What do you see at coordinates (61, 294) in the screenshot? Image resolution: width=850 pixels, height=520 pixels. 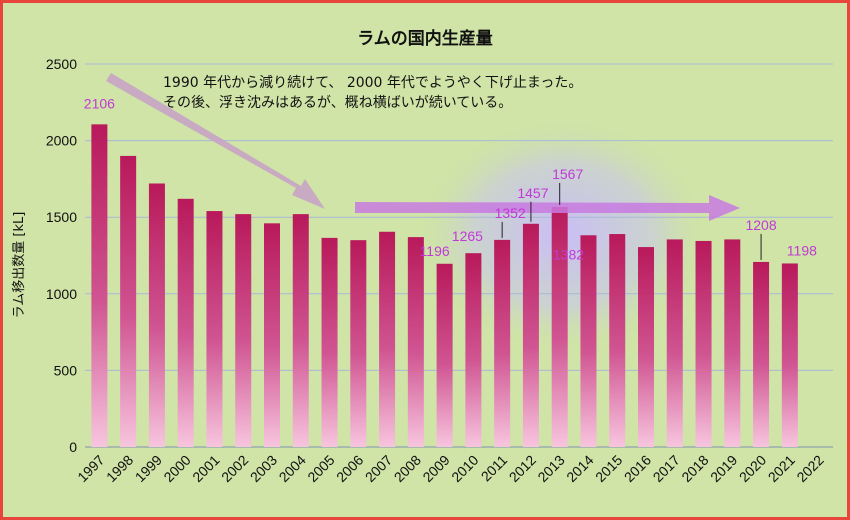 I see `y-tick-label: 1000` at bounding box center [61, 294].